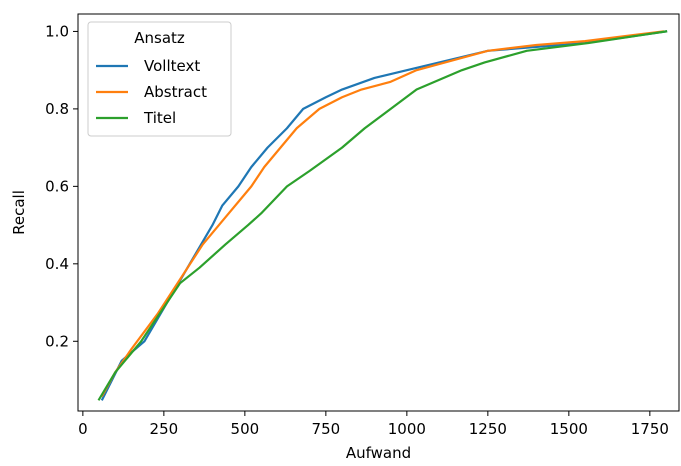  Describe the element at coordinates (378, 453) in the screenshot. I see `x-axis-label: Aufwand` at that location.